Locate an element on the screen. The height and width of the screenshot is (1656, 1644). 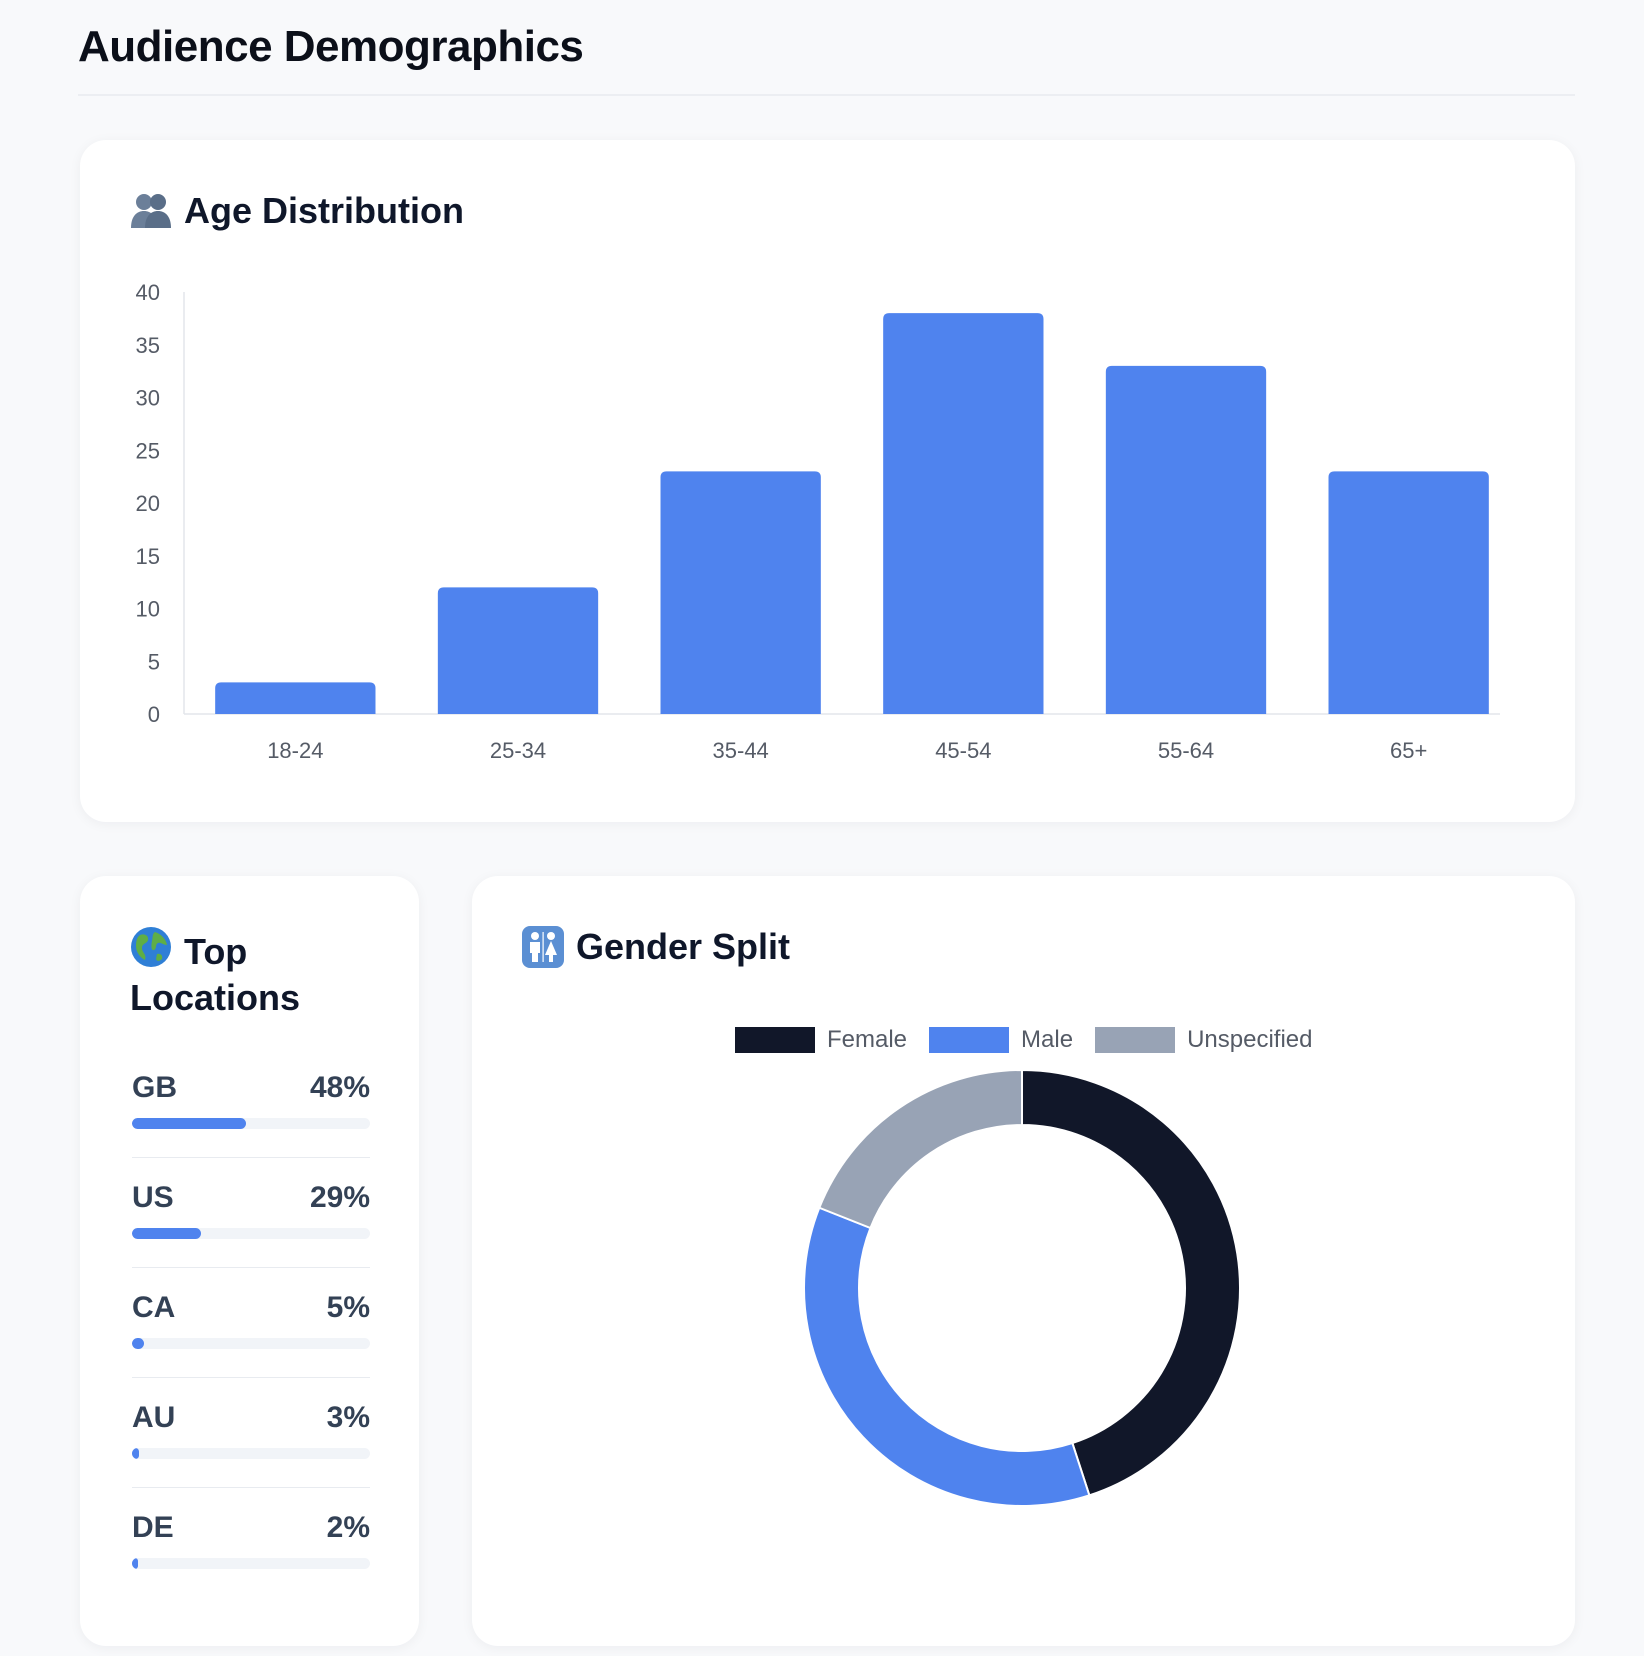
gender-split-title: Gender Split is located at coordinates (656, 951).